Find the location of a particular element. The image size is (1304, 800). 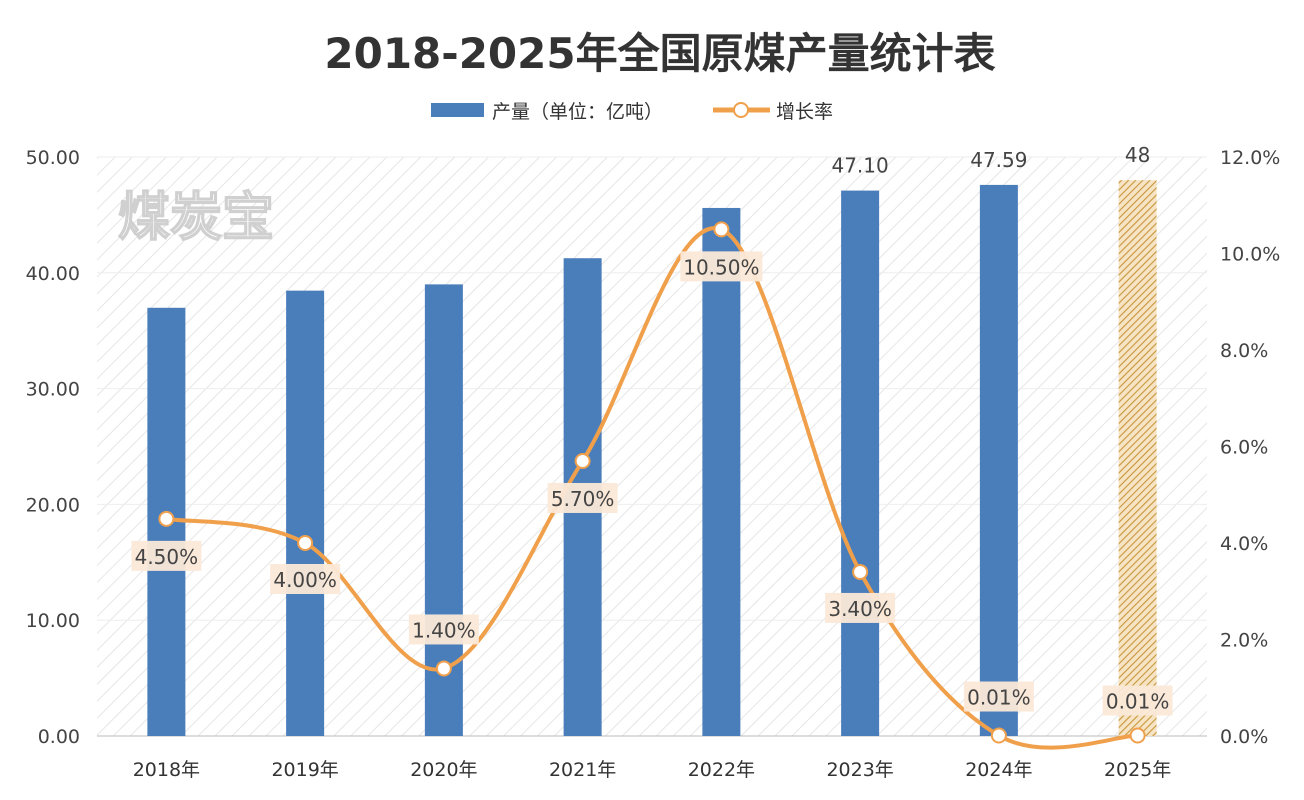

y-right-tick-label: 2.0% is located at coordinates (1244, 641).